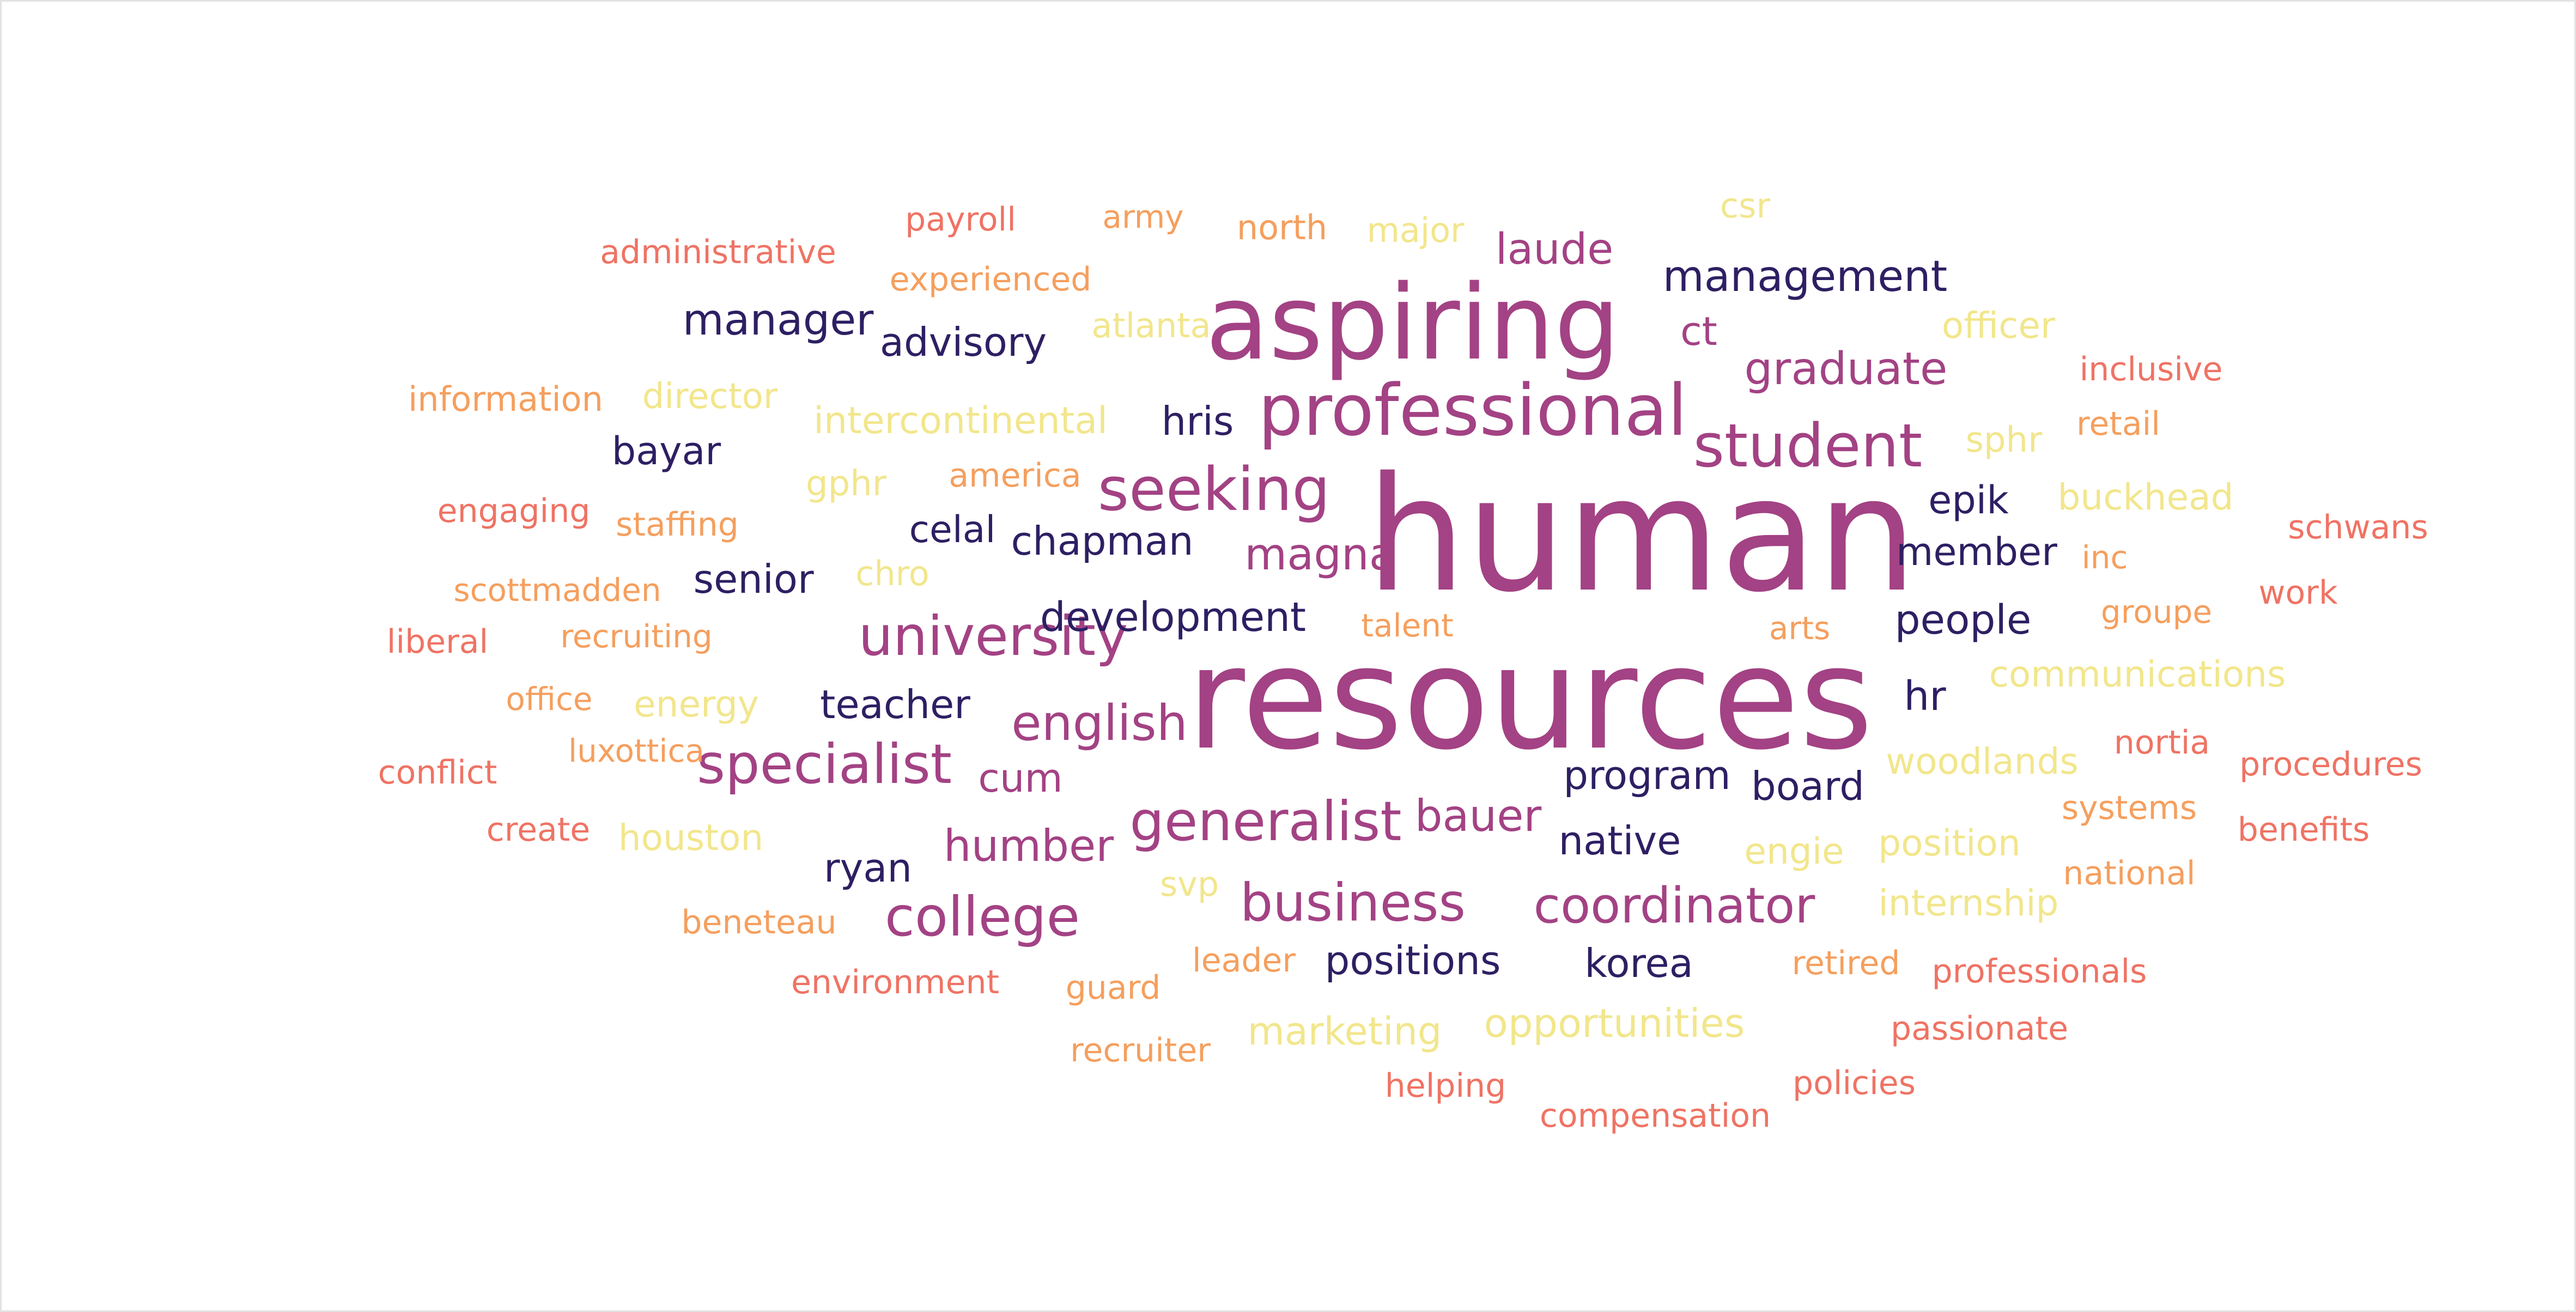  Describe the element at coordinates (1745, 206) in the screenshot. I see `word-csr: csr` at that location.